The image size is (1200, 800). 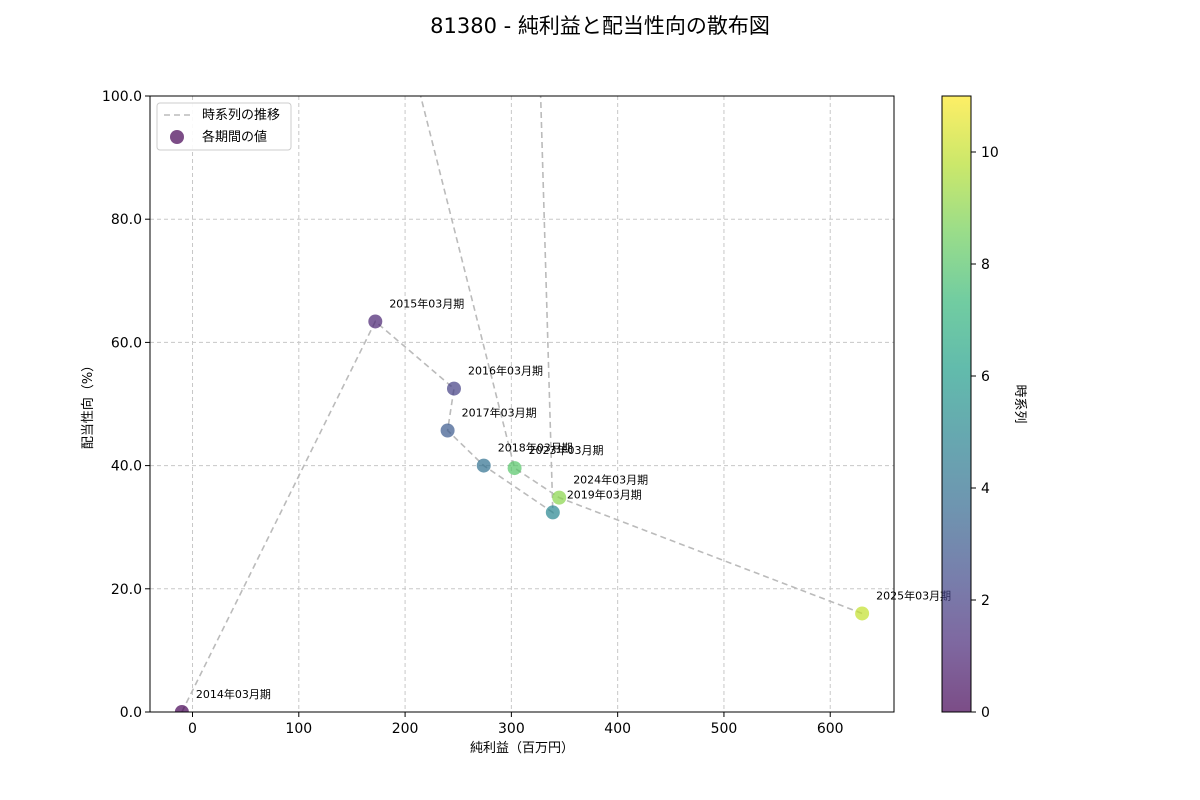 What do you see at coordinates (604, 494) in the screenshot?
I see `point-label: 2019年03月期` at bounding box center [604, 494].